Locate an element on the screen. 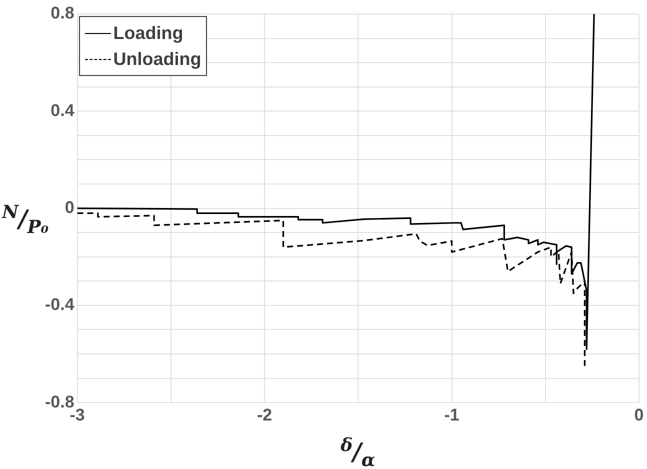 The image size is (647, 469). y-tick-label: 0 is located at coordinates (69, 207).